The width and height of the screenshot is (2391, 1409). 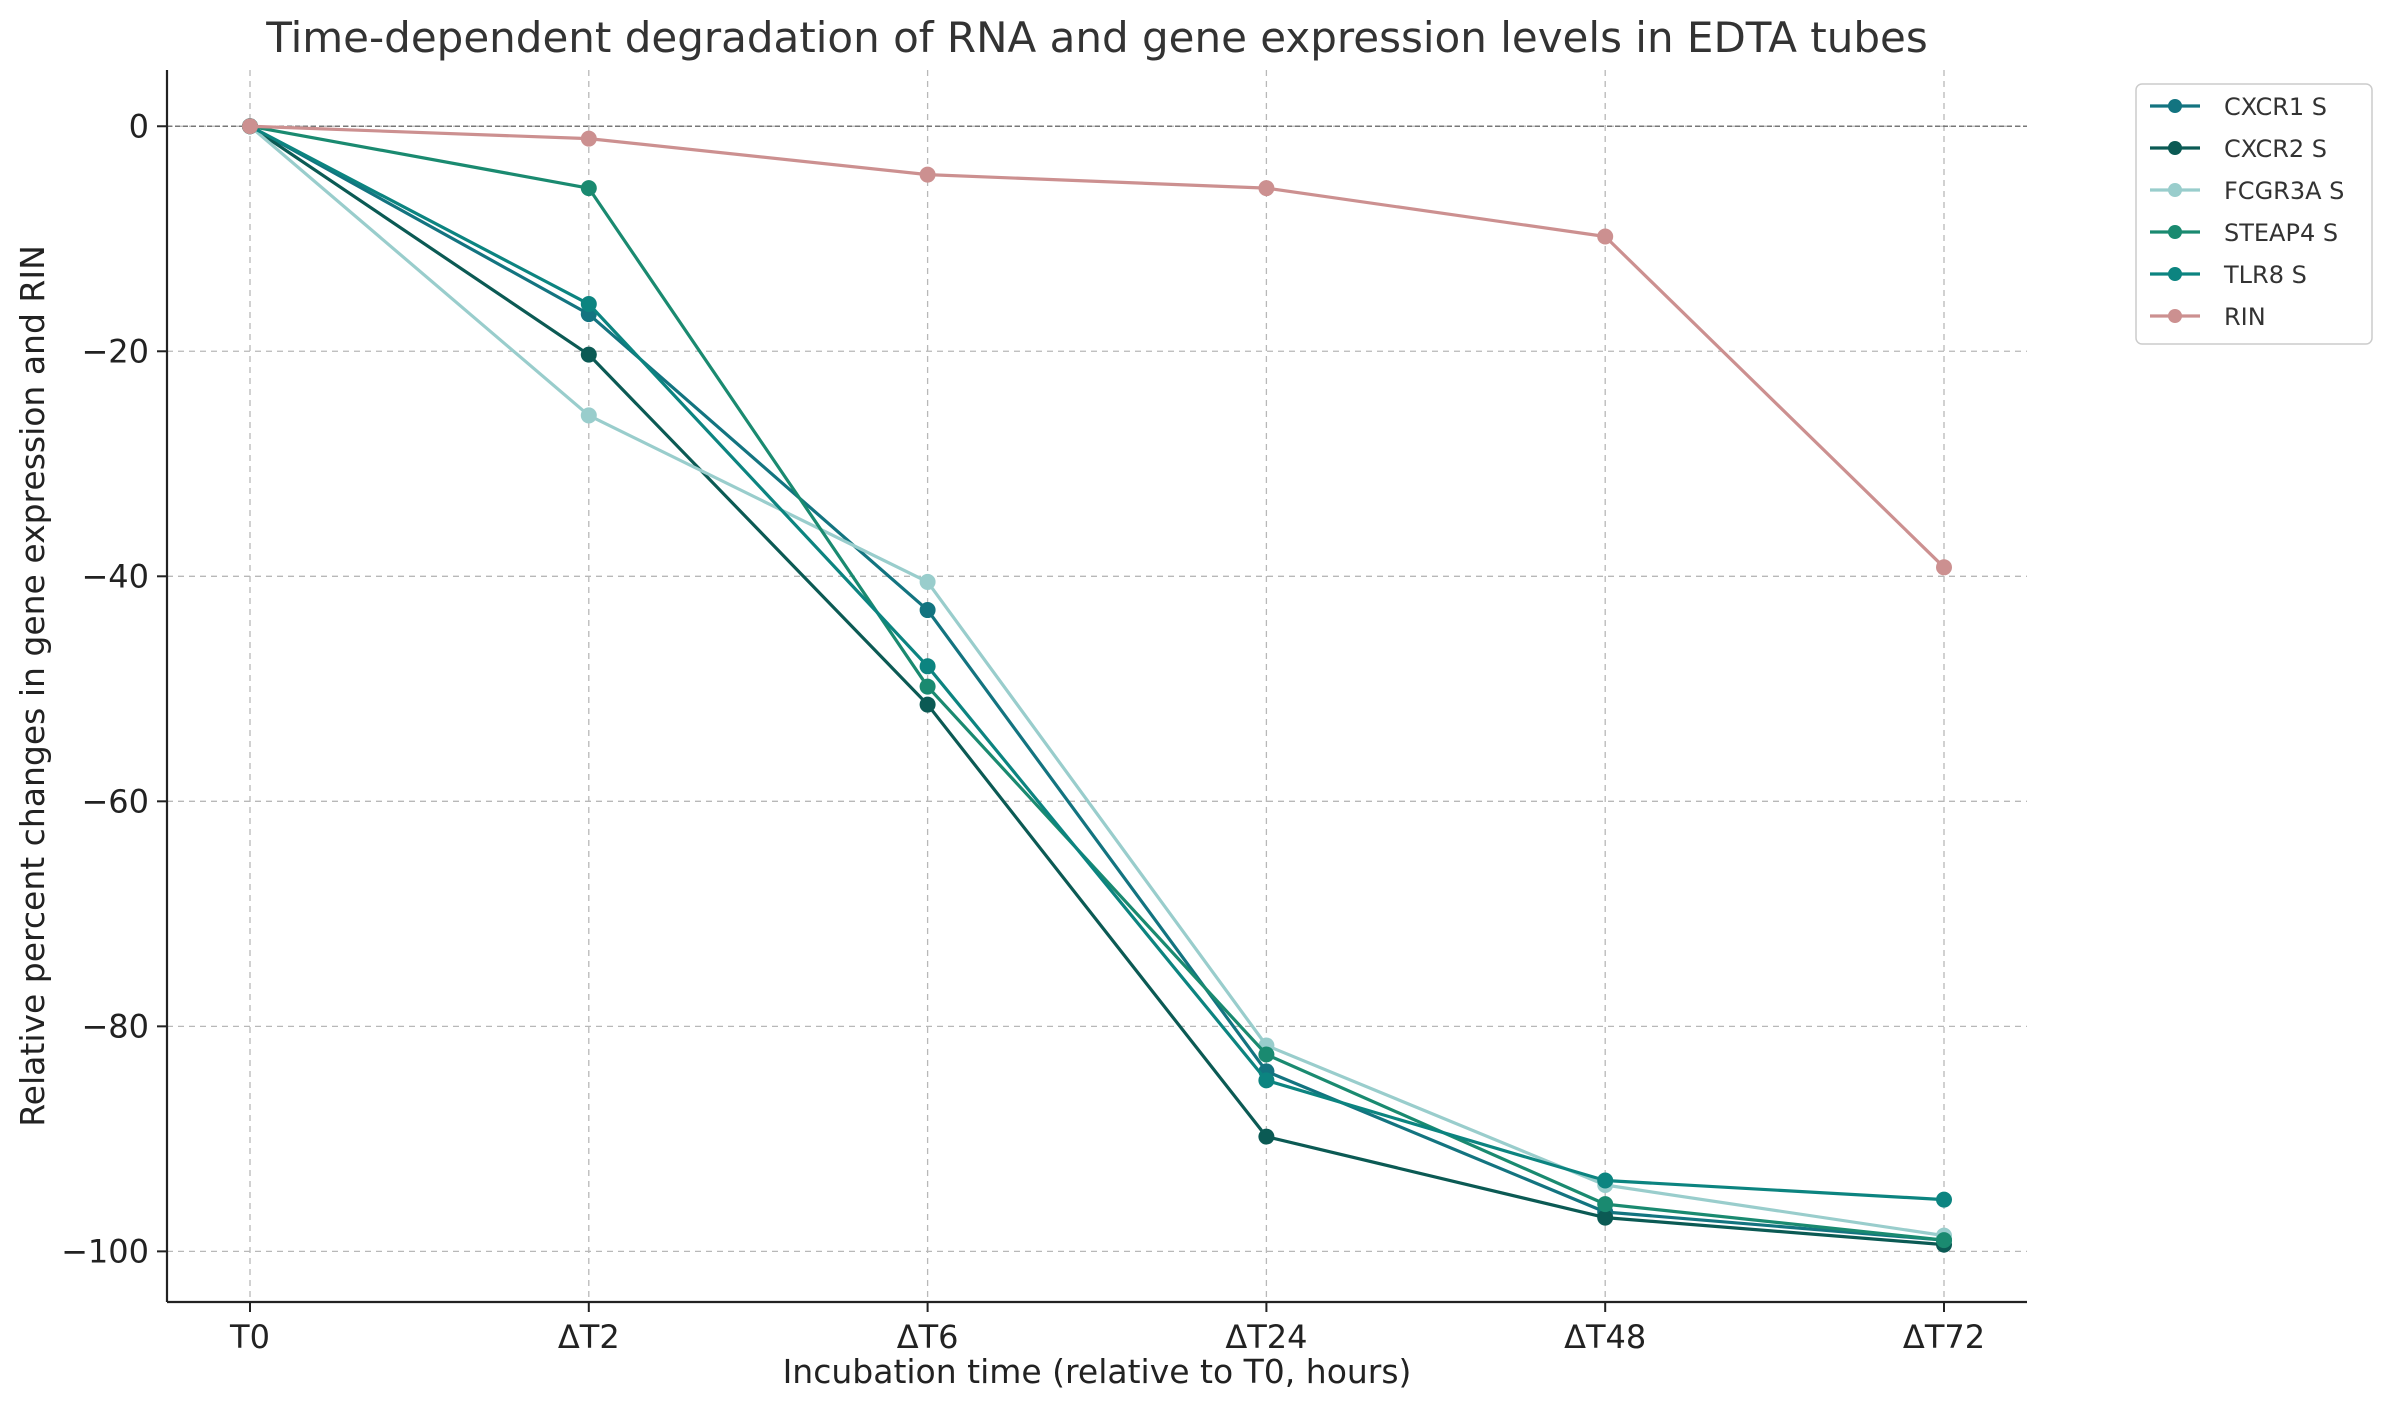 I want to click on y-tick-label: −40, so click(x=115, y=576).